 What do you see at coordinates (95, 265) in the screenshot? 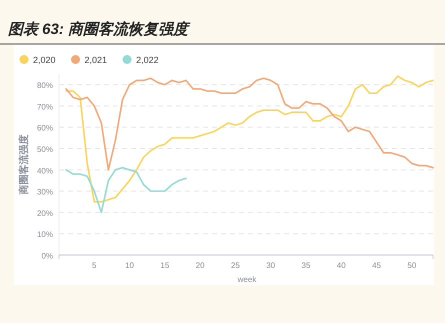
I see `x-tick-label: 5` at bounding box center [95, 265].